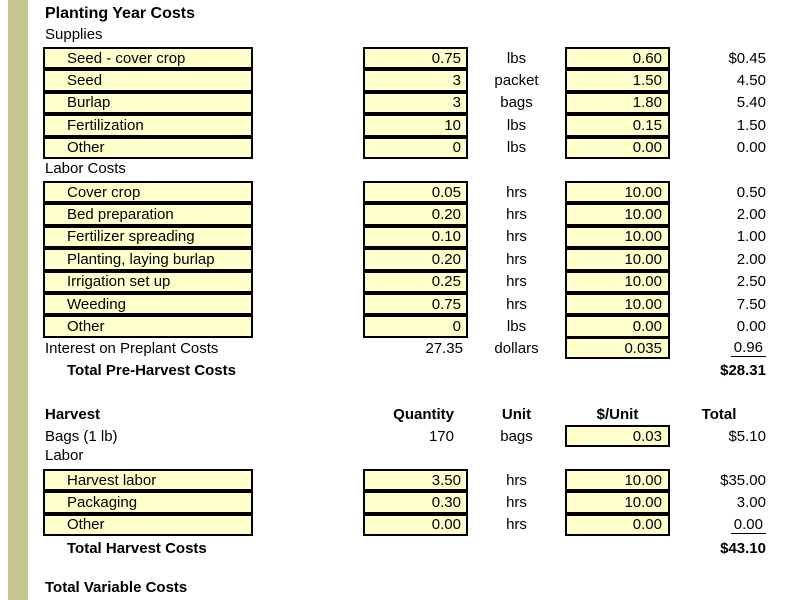 The image size is (800, 600). Describe the element at coordinates (148, 214) in the screenshot. I see `item-label-cell: Bed preparation` at that location.